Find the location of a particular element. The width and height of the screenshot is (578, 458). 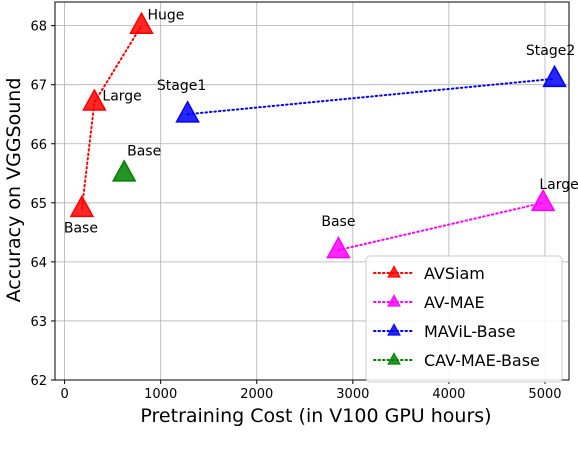

point-label: Stage2 is located at coordinates (550, 51).